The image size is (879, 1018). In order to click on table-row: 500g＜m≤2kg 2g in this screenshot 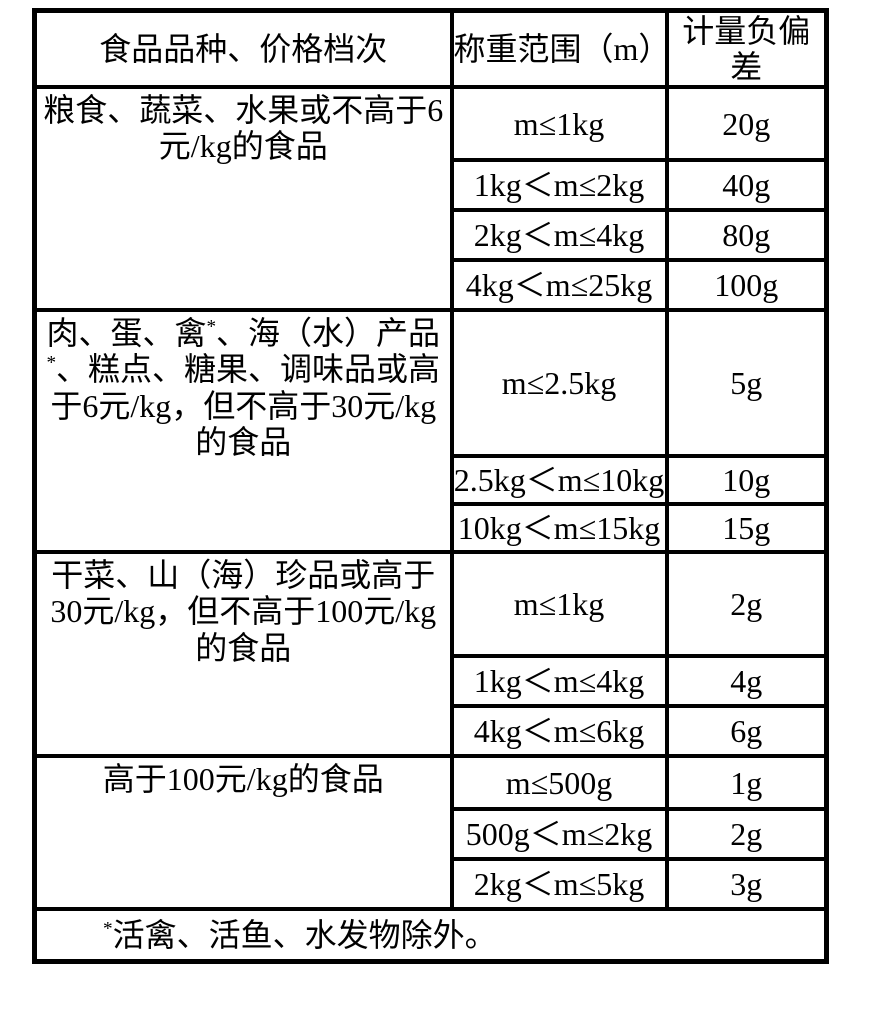, I will do `click(432, 834)`.